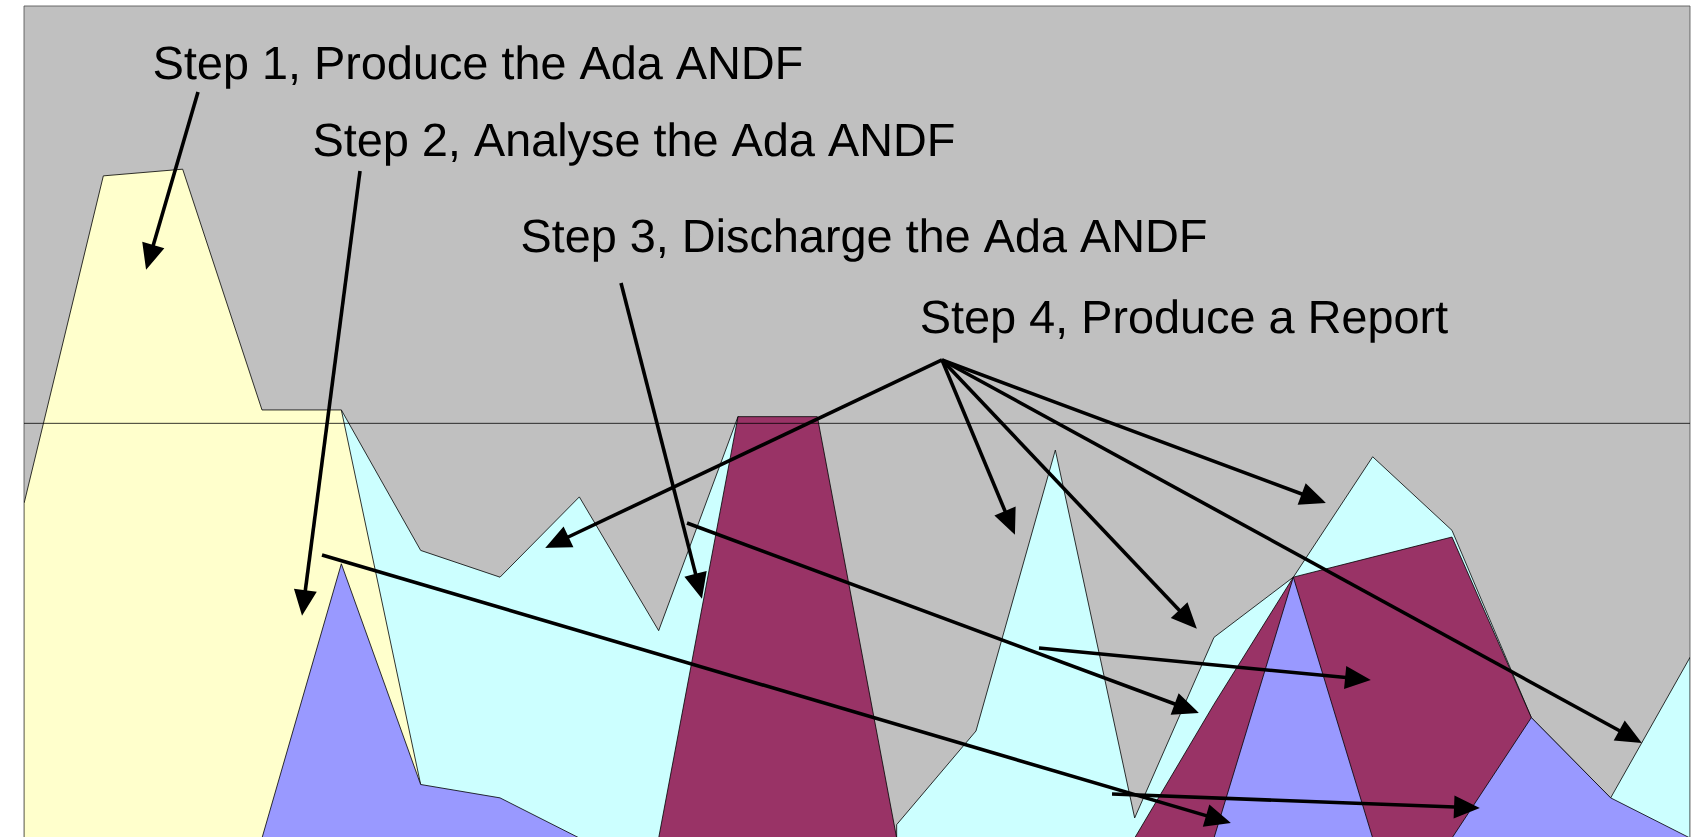  What do you see at coordinates (864, 240) in the screenshot?
I see `annotation: Step 3, Discharge the Ada ANDF` at bounding box center [864, 240].